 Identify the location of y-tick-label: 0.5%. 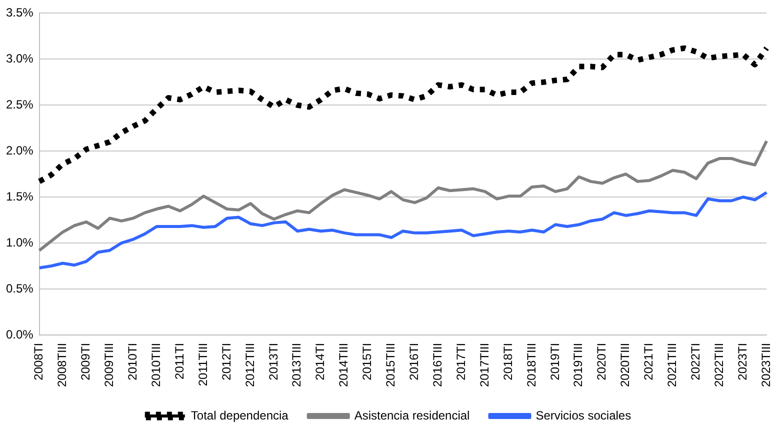
(20, 288).